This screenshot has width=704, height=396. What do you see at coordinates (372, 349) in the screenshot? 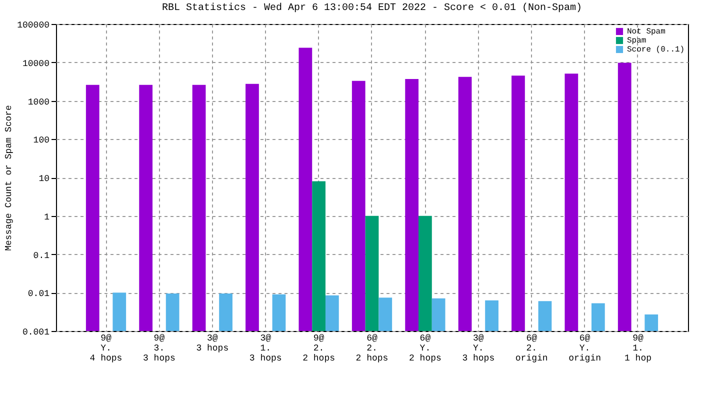
I see `x-tick-label: 6@ 2. 2 hops` at bounding box center [372, 349].